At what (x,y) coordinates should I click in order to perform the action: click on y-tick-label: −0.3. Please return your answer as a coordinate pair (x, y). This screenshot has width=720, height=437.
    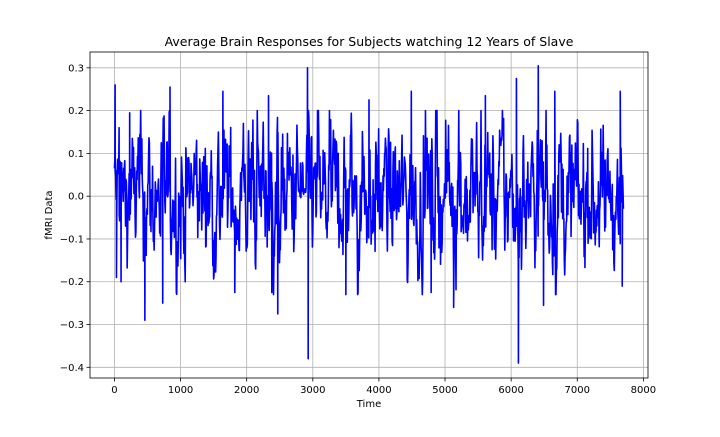
    Looking at the image, I should click on (72, 325).